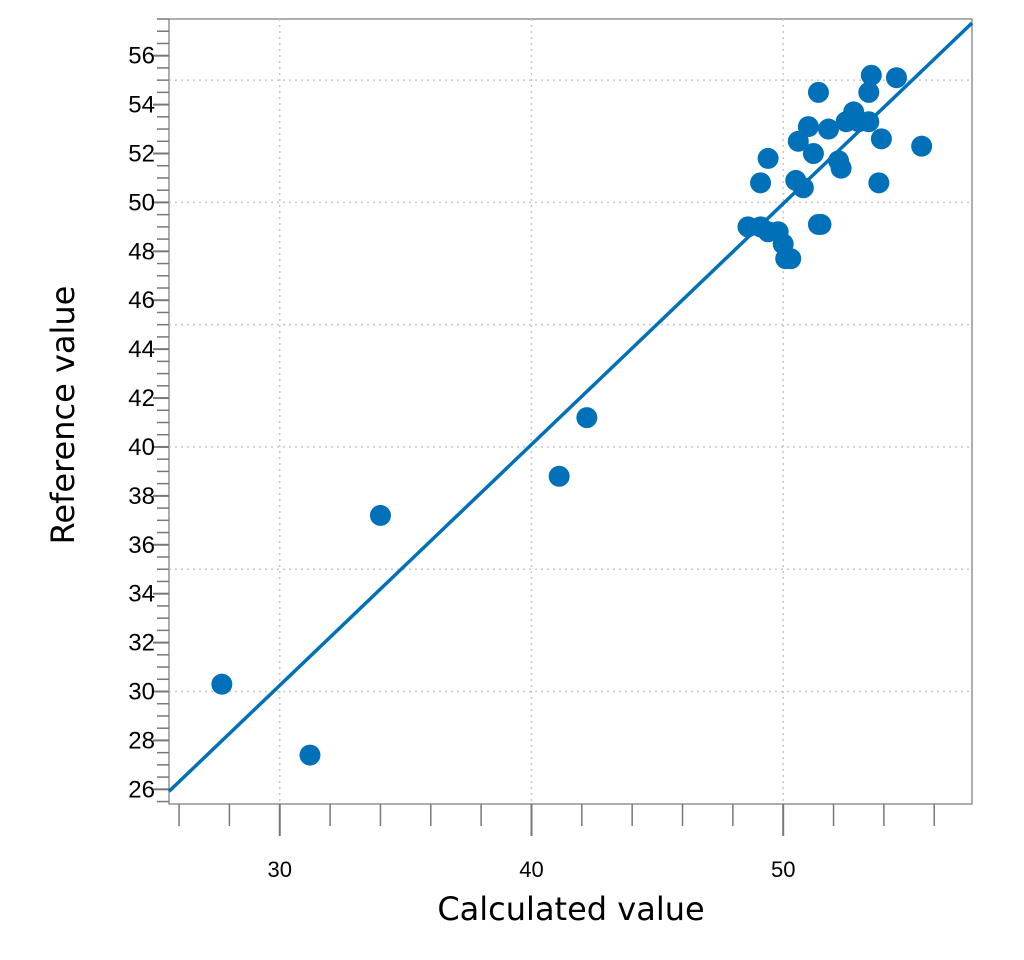  What do you see at coordinates (141, 740) in the screenshot?
I see `y-tick-label: 28` at bounding box center [141, 740].